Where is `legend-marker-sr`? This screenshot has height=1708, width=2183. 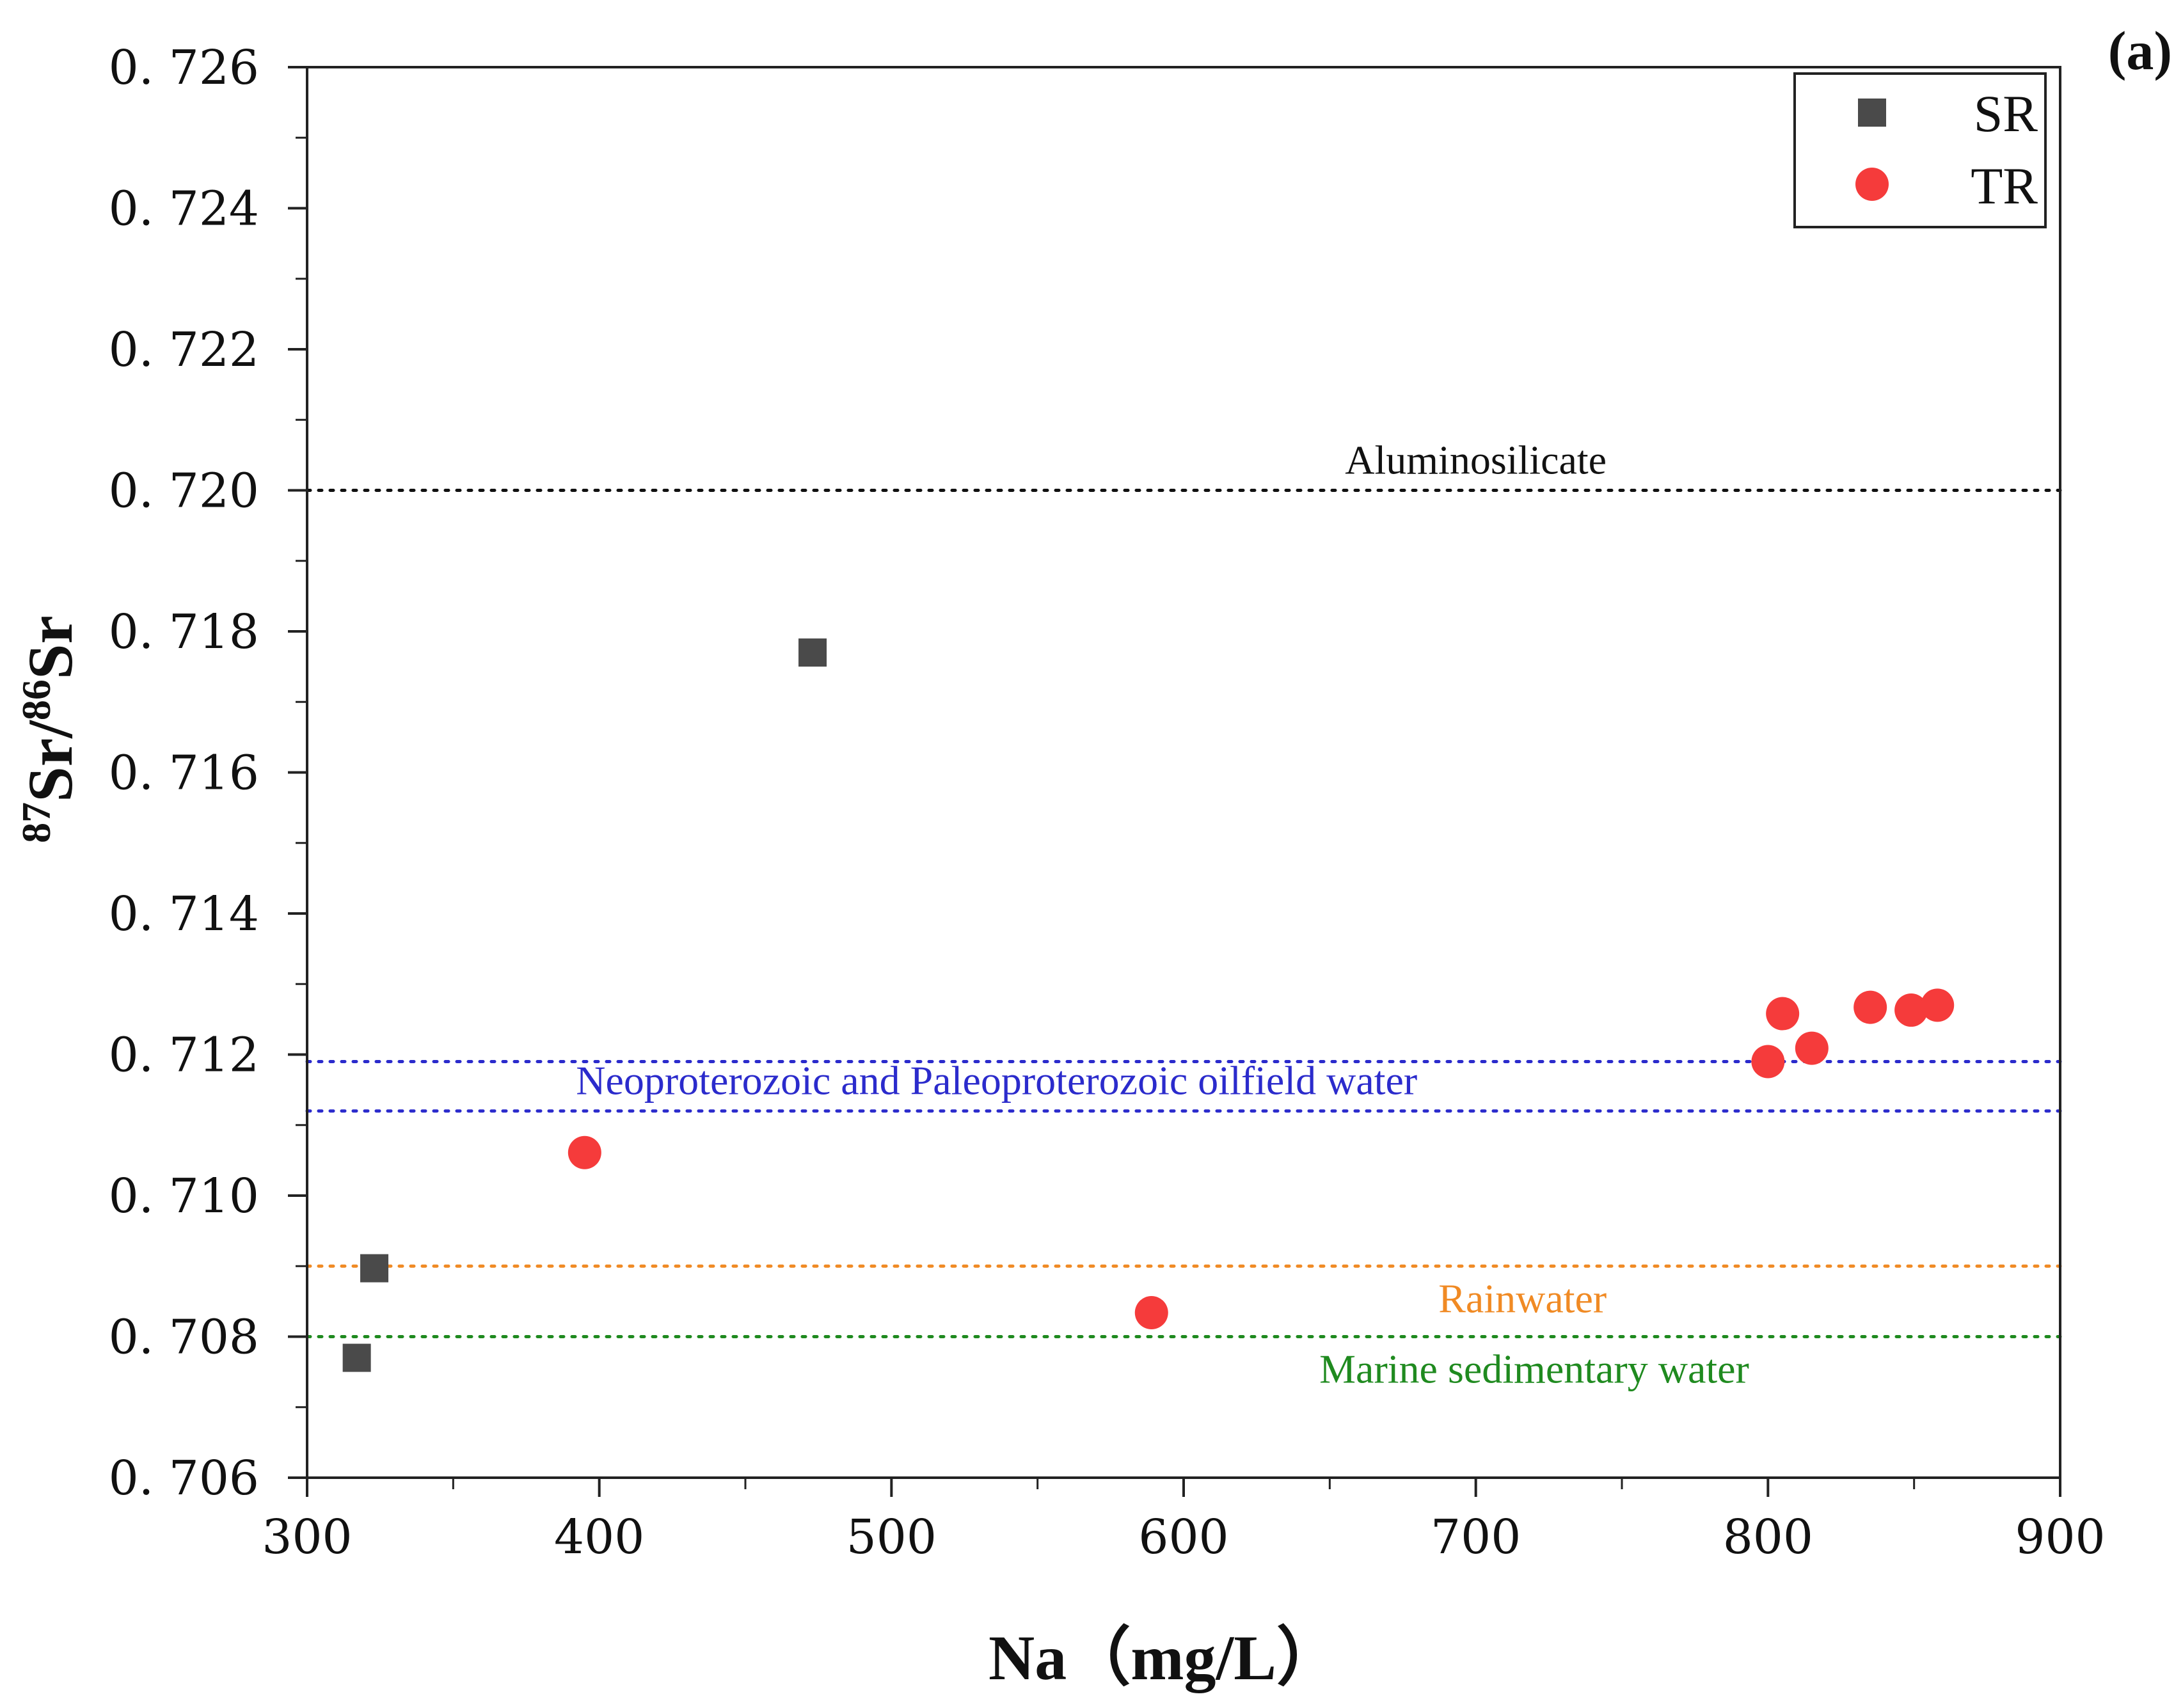 legend-marker-sr is located at coordinates (1872, 113).